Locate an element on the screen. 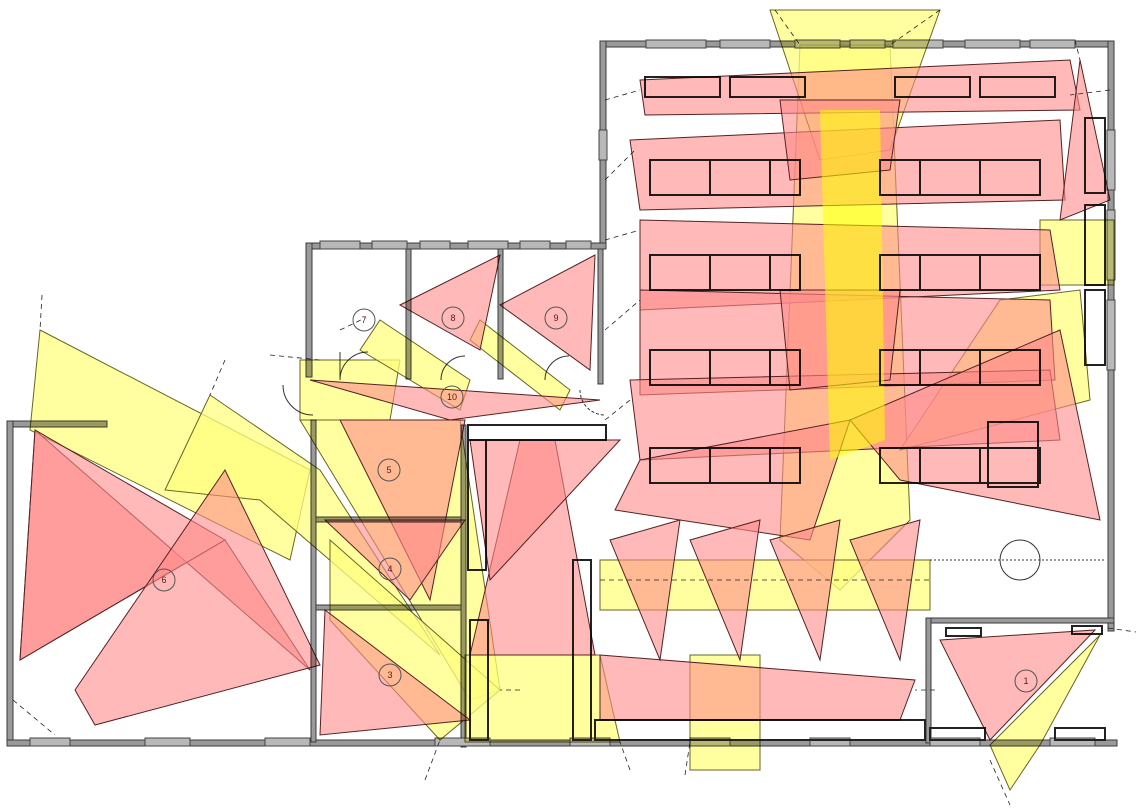 The height and width of the screenshot is (809, 1136). wall-room9-right is located at coordinates (600, 316).